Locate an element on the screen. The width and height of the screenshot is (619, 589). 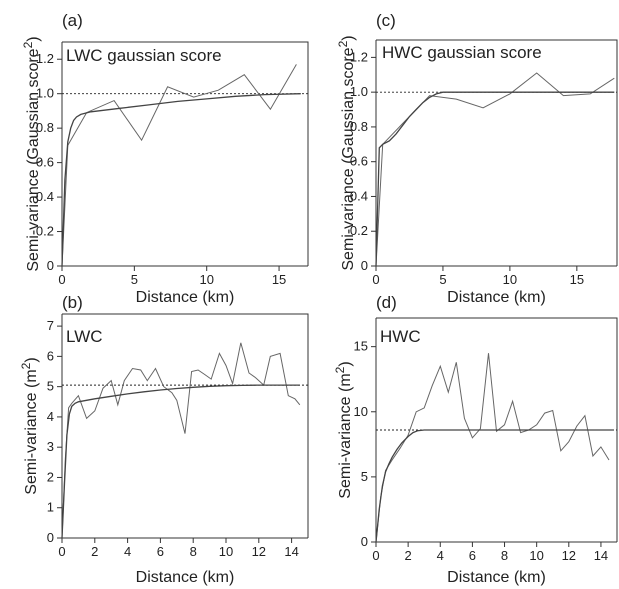
y-tick-label-a: 0.6 is located at coordinates (45, 162).